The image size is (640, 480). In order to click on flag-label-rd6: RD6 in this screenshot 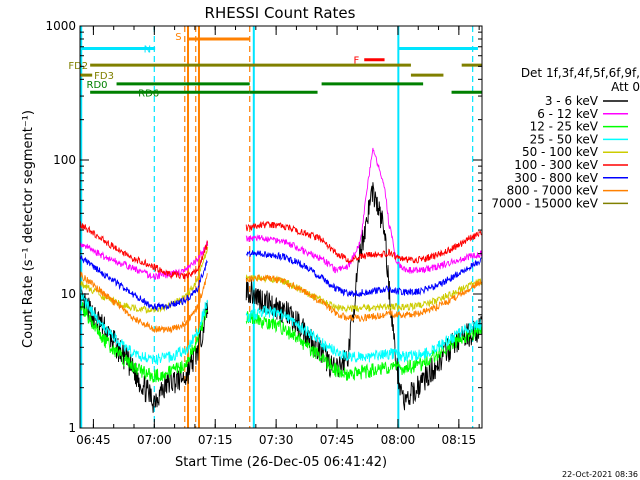, I will do `click(148, 93)`.